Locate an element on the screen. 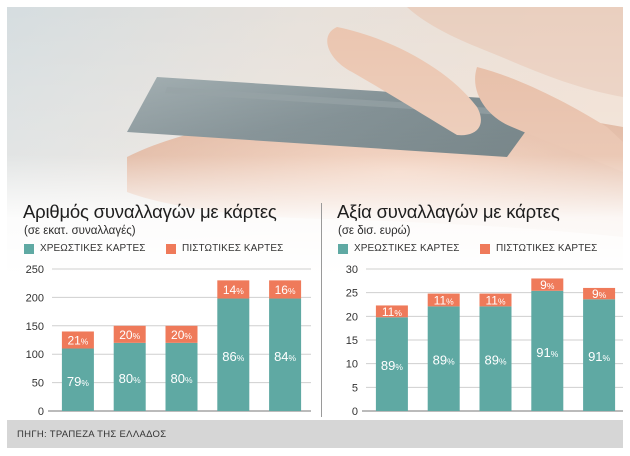 The height and width of the screenshot is (456, 630). y-tick-label: 20 is located at coordinates (352, 317).